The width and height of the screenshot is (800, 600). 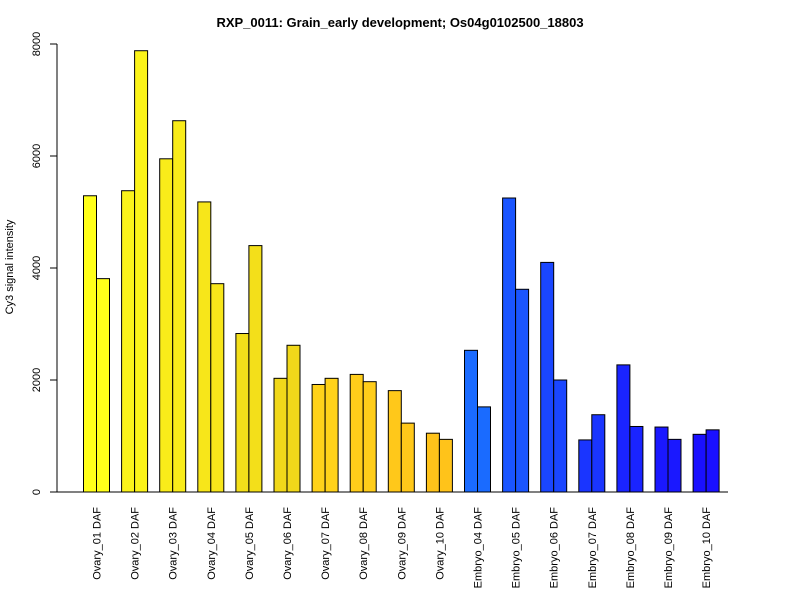 I want to click on x-tick-label: Embryo_07 DAF, so click(x=593, y=548).